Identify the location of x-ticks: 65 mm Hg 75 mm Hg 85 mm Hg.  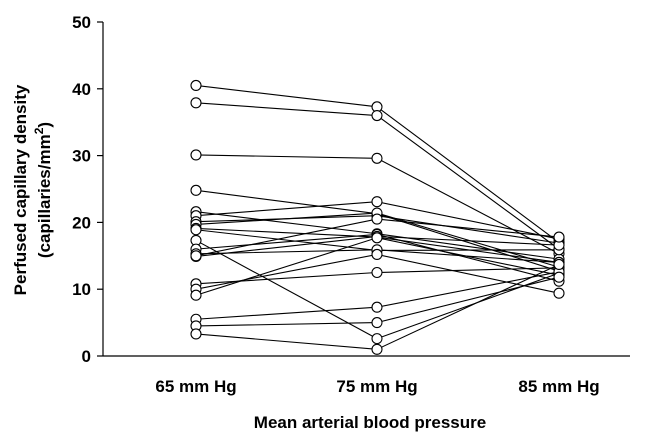
(377, 386).